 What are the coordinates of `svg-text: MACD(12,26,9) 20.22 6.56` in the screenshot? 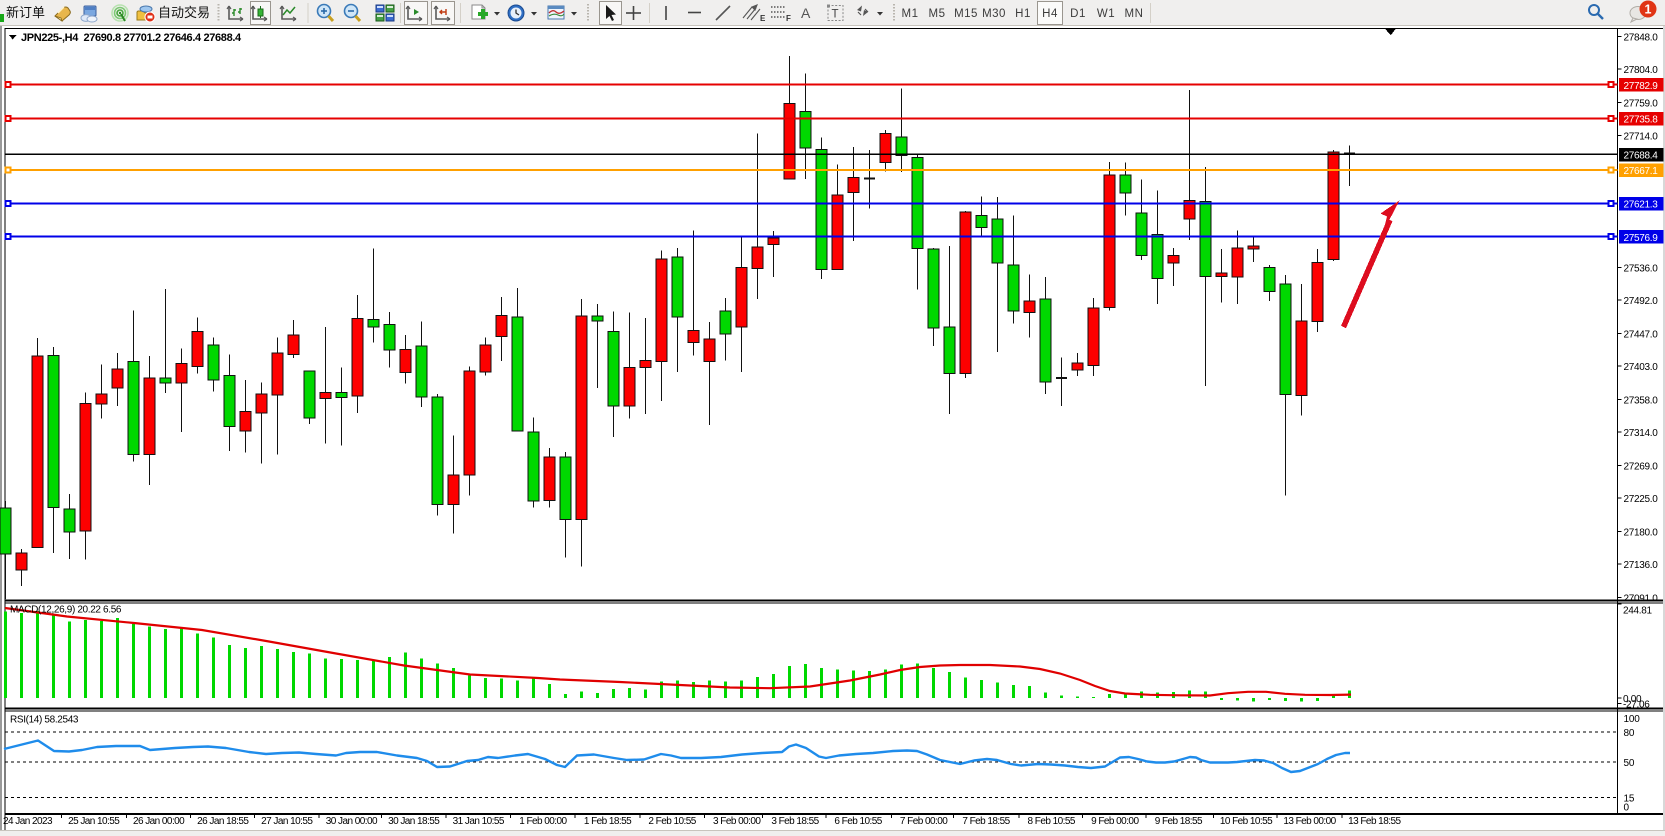 It's located at (66, 610).